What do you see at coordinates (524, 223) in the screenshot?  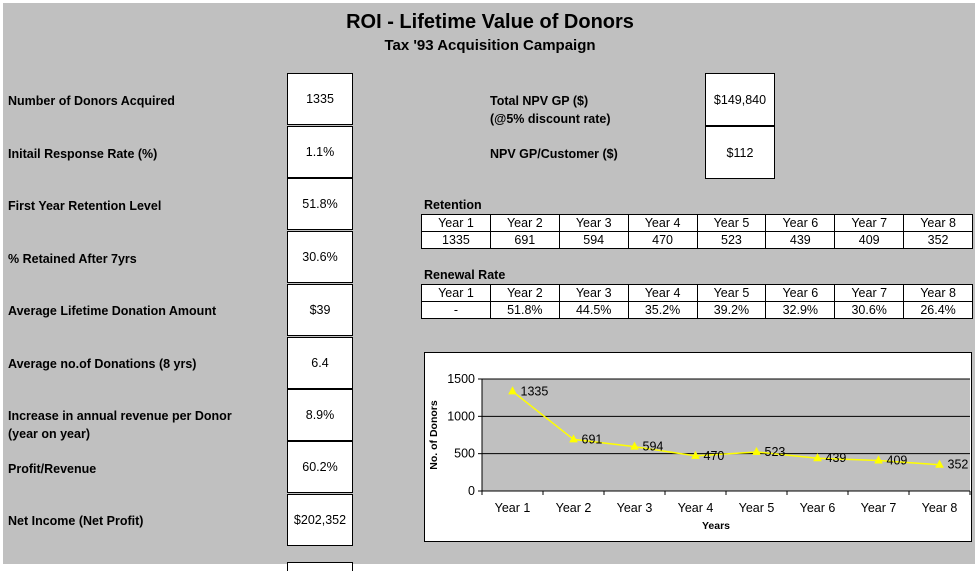 I see `retention-year-cell: Year 2` at bounding box center [524, 223].